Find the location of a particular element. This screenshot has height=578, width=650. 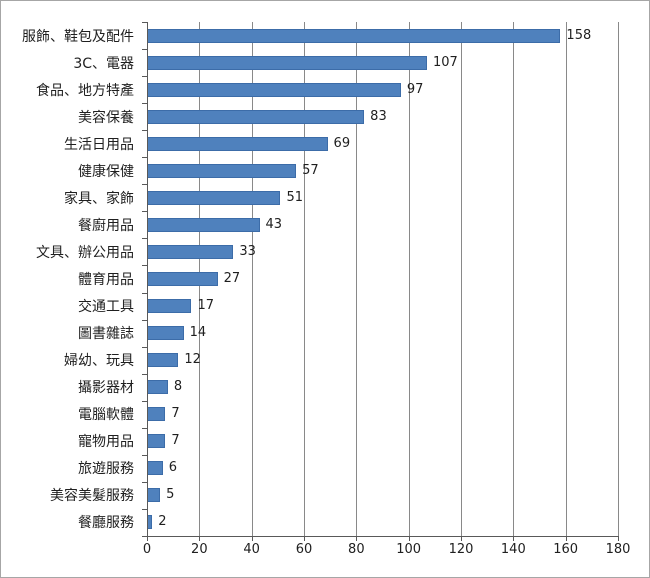

category-label: 攝影器材 is located at coordinates (106, 388).